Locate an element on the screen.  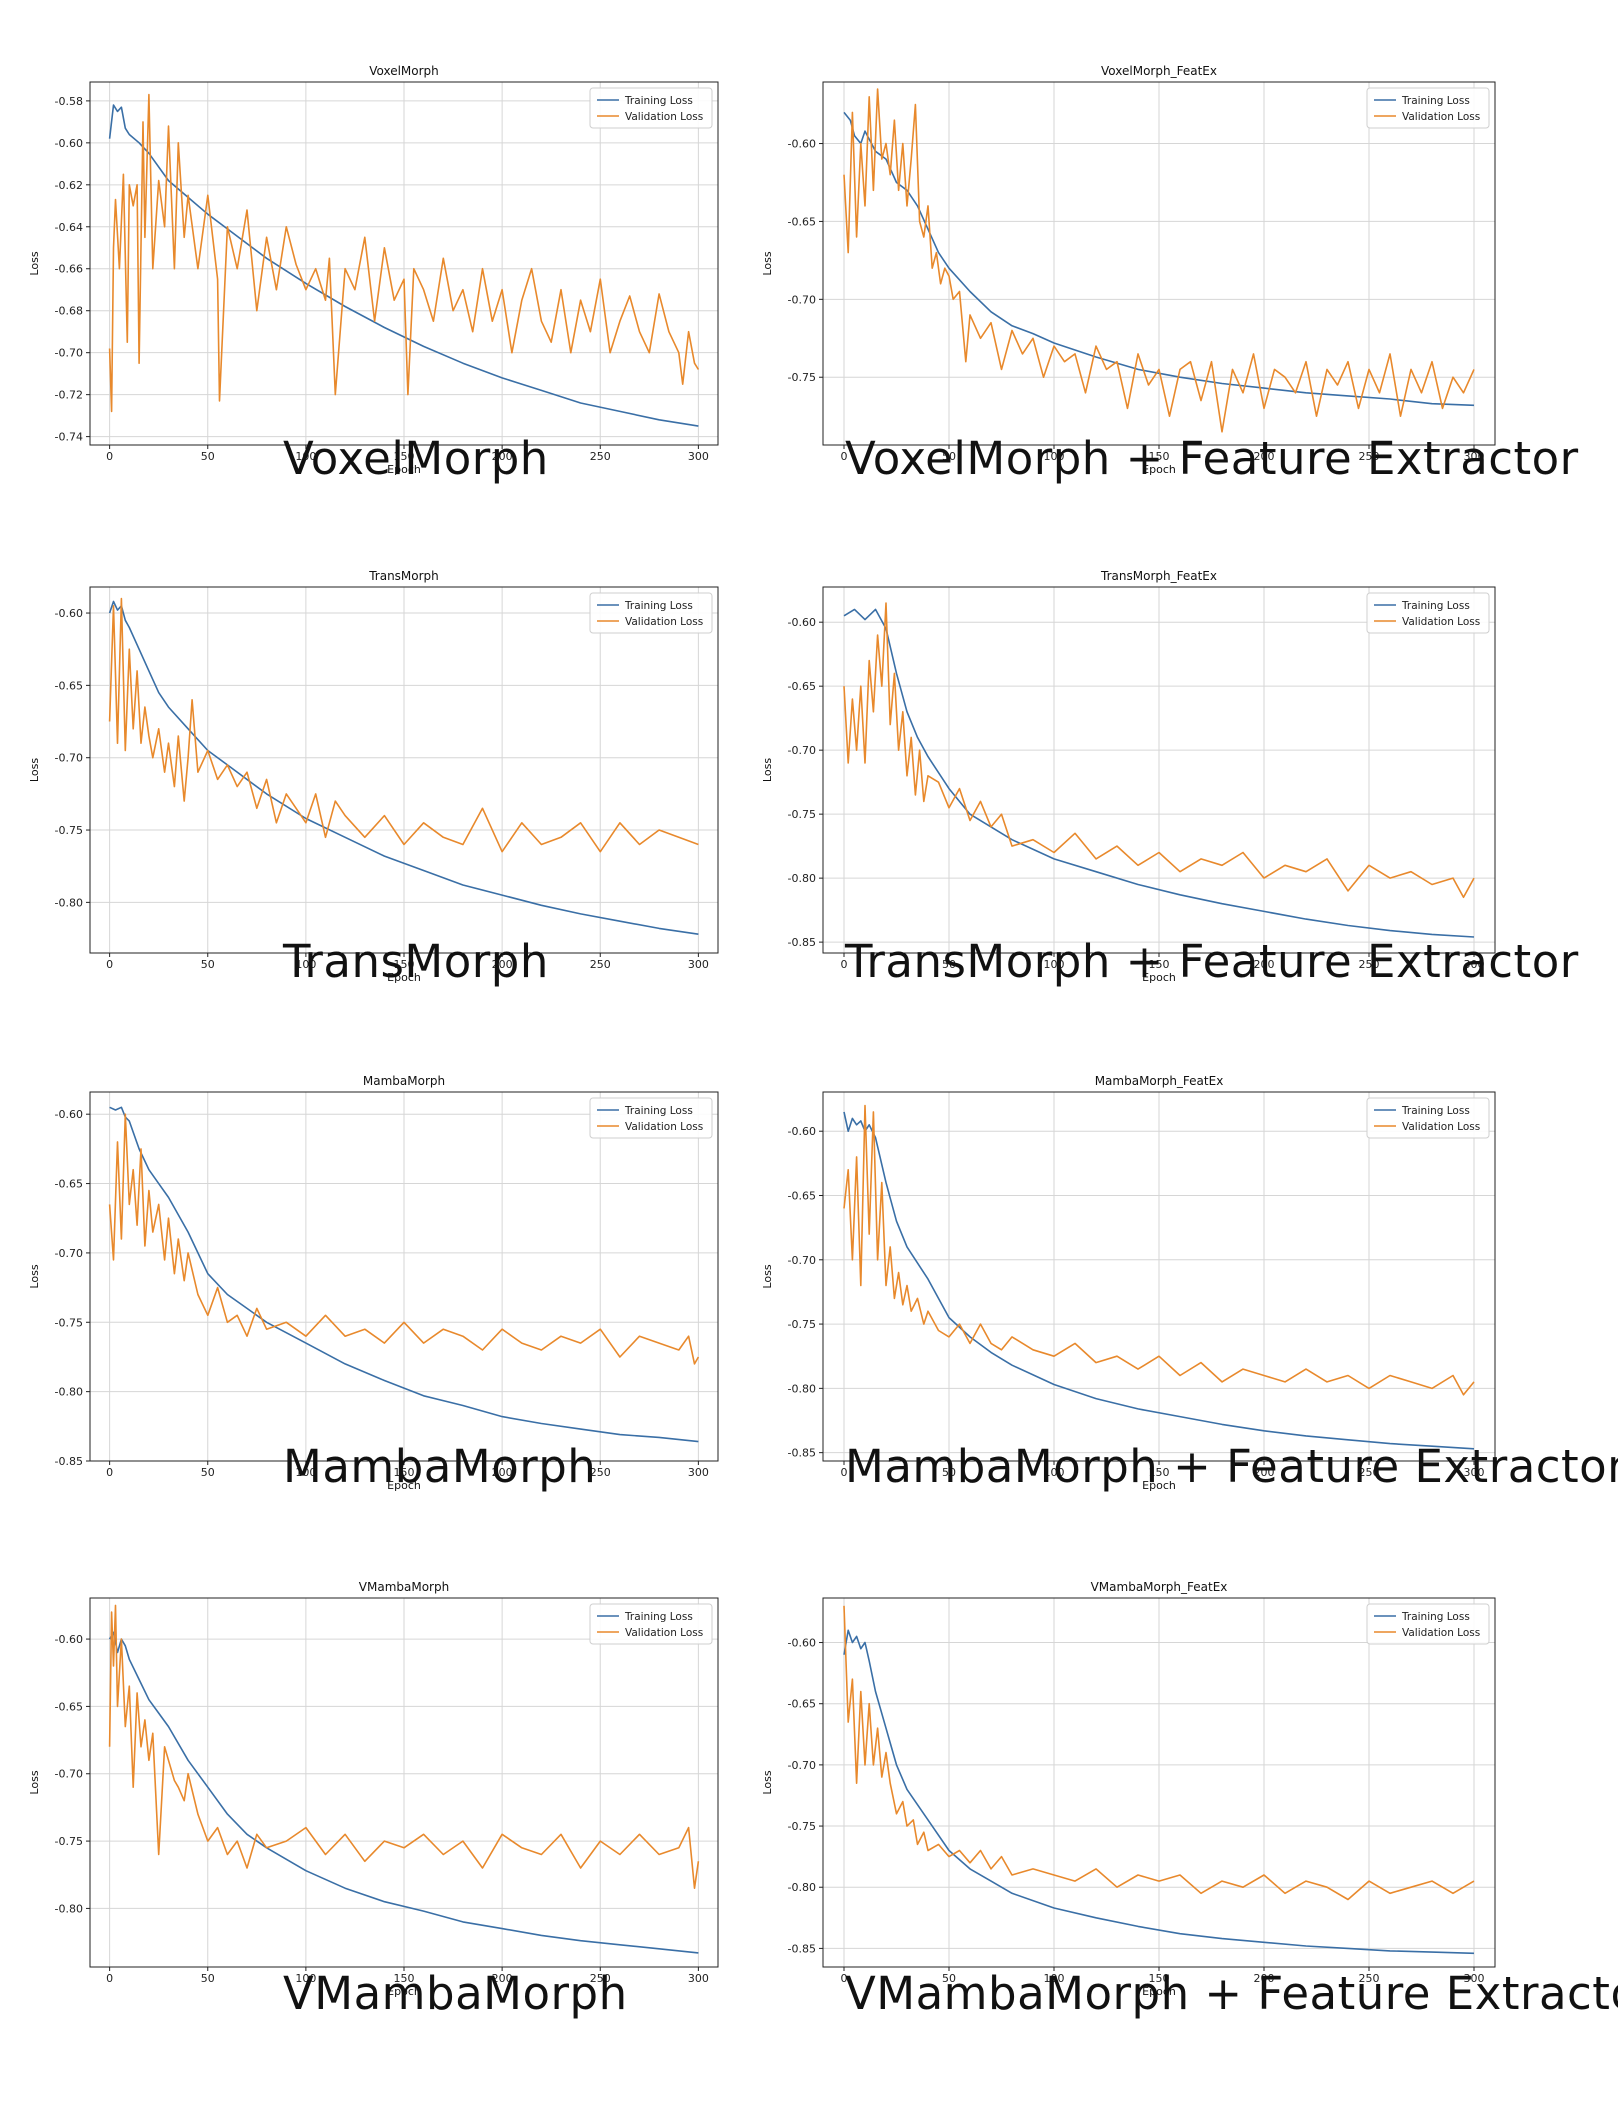
y-tick-label: -0.80 is located at coordinates (802, 878).